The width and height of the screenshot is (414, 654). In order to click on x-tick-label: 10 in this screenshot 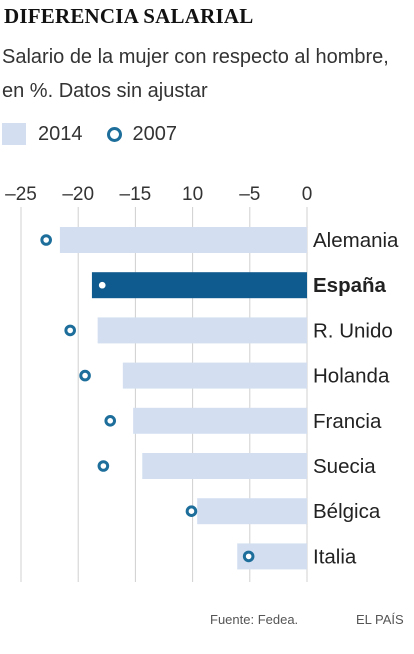, I will do `click(192, 194)`.